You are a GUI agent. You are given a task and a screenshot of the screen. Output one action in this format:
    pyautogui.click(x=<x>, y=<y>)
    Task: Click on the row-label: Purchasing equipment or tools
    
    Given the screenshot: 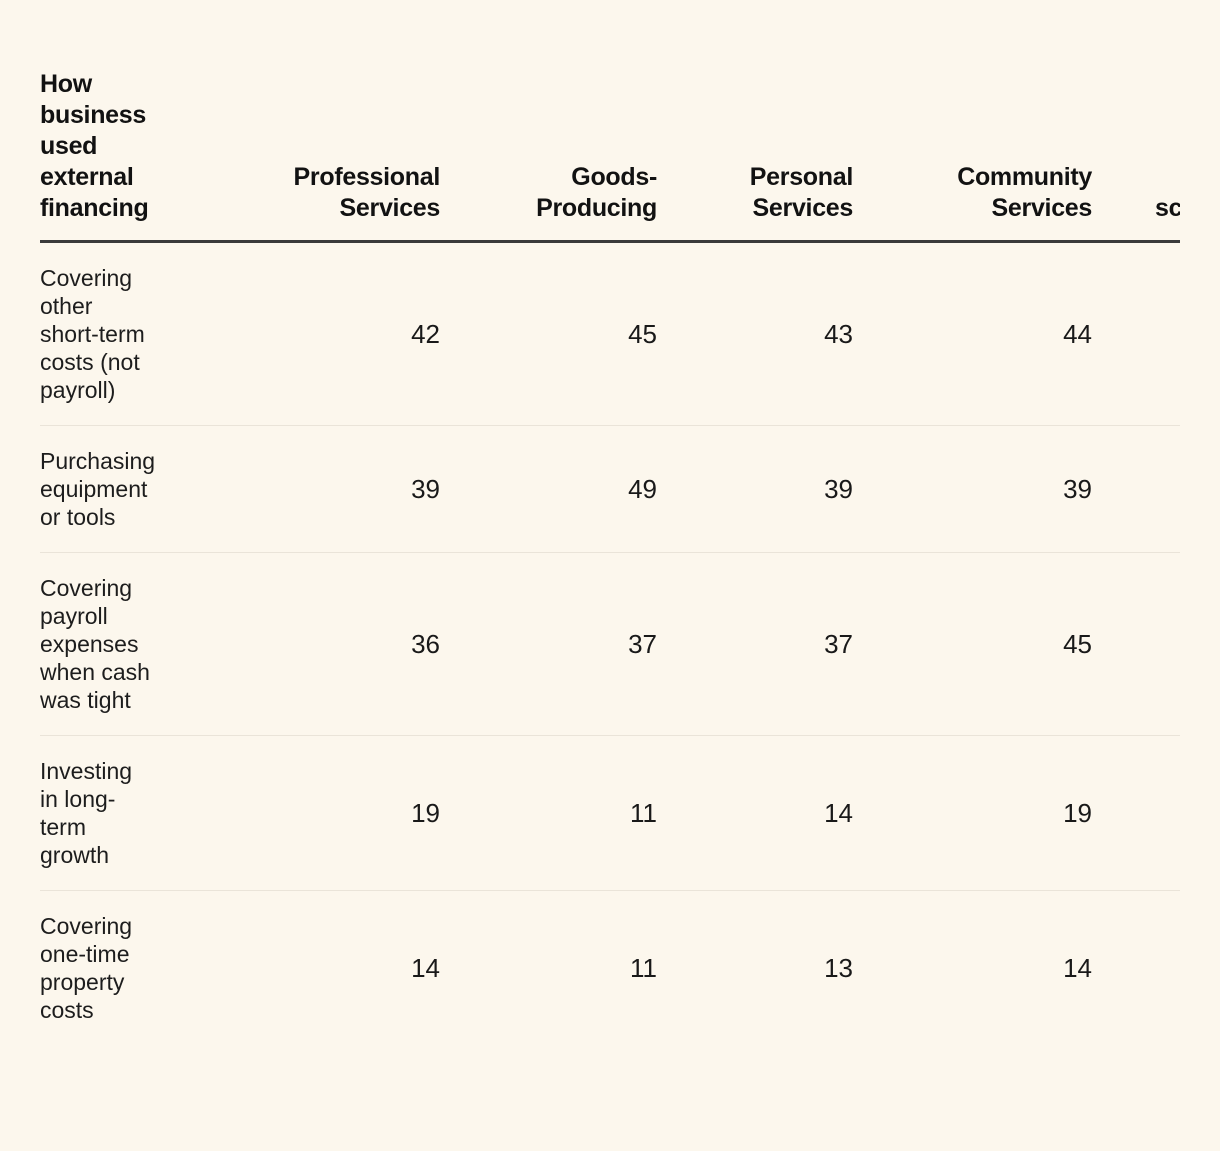 What is the action you would take?
    pyautogui.click(x=130, y=489)
    